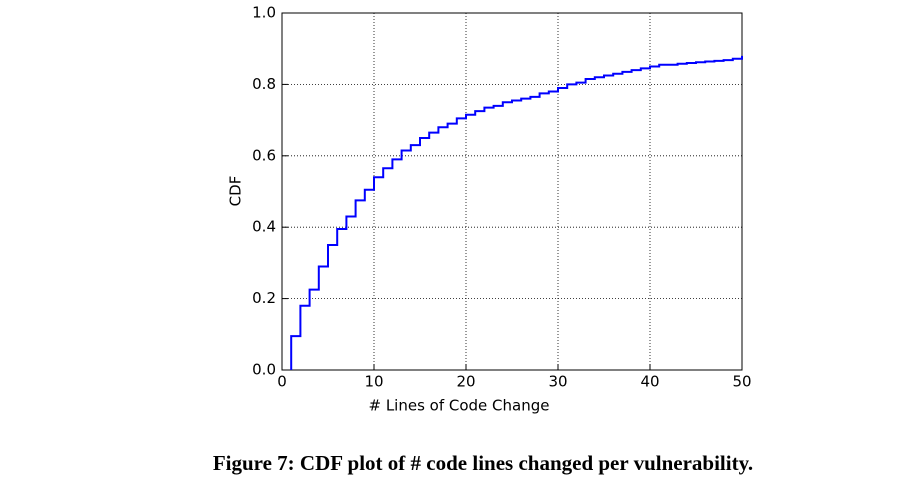  What do you see at coordinates (236, 191) in the screenshot?
I see `y-axis-label: CDF` at bounding box center [236, 191].